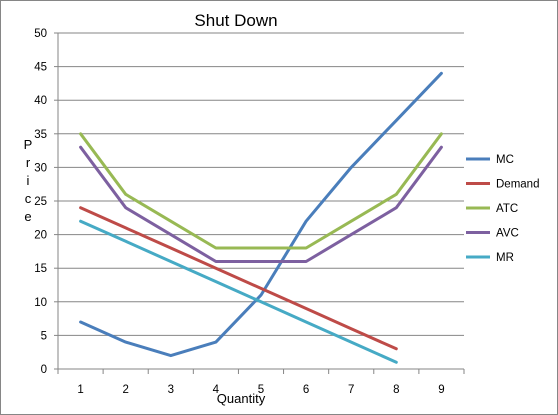  Describe the element at coordinates (40, 68) in the screenshot. I see `y-tick-label: 45` at that location.